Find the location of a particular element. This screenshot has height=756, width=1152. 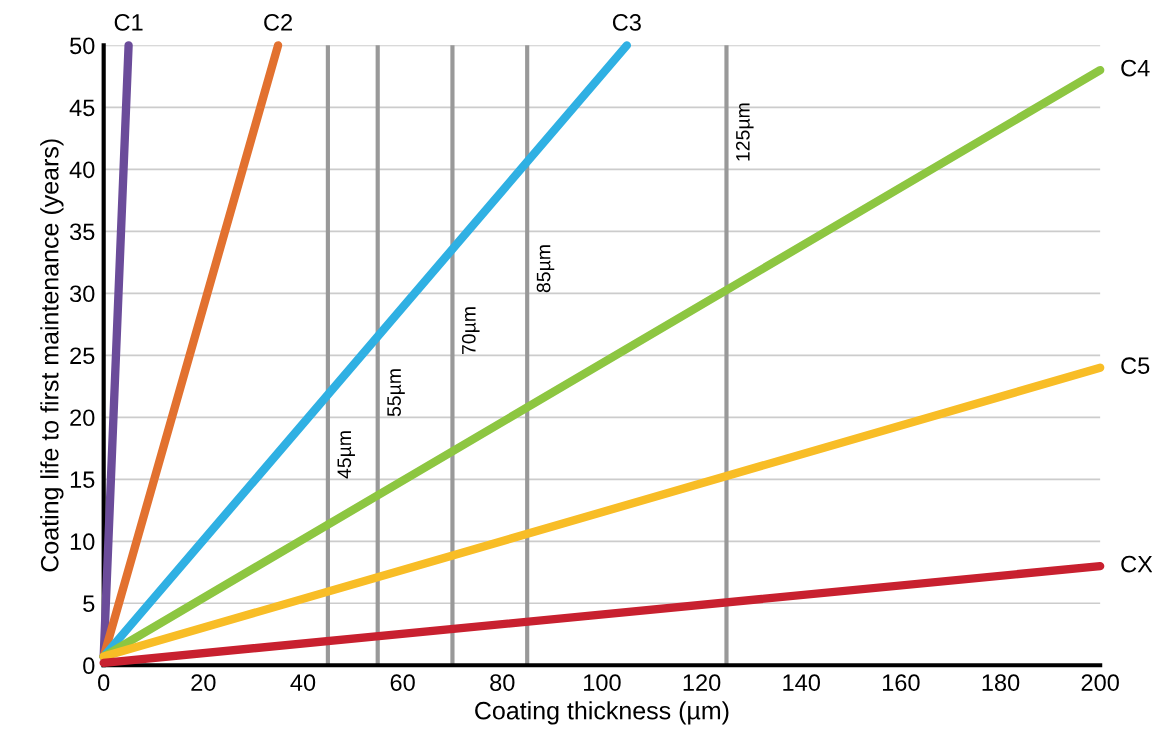

y-axis-title: Coating life to first maintenance (years) is located at coordinates (52, 355).